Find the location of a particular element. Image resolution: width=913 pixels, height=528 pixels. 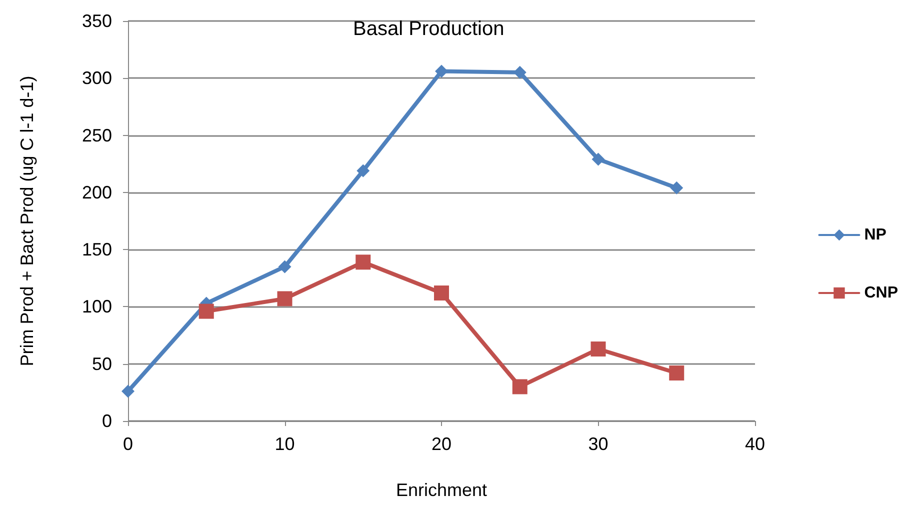

y-tick-label: 350 is located at coordinates (97, 21).